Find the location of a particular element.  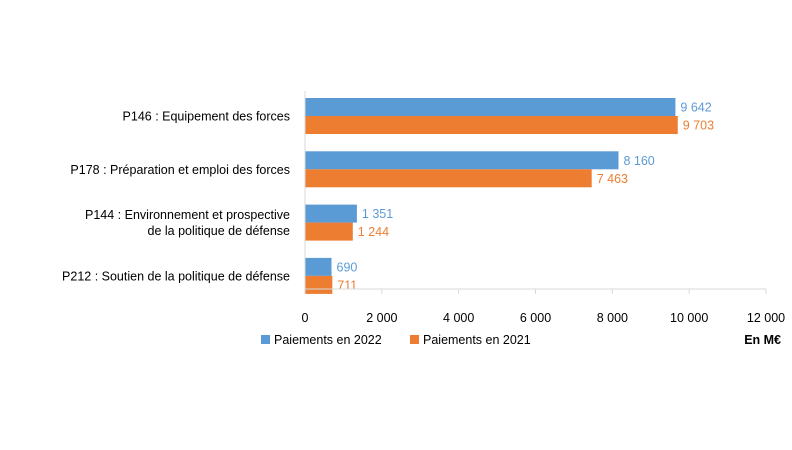

x-tick-label: 8 000 is located at coordinates (612, 318).